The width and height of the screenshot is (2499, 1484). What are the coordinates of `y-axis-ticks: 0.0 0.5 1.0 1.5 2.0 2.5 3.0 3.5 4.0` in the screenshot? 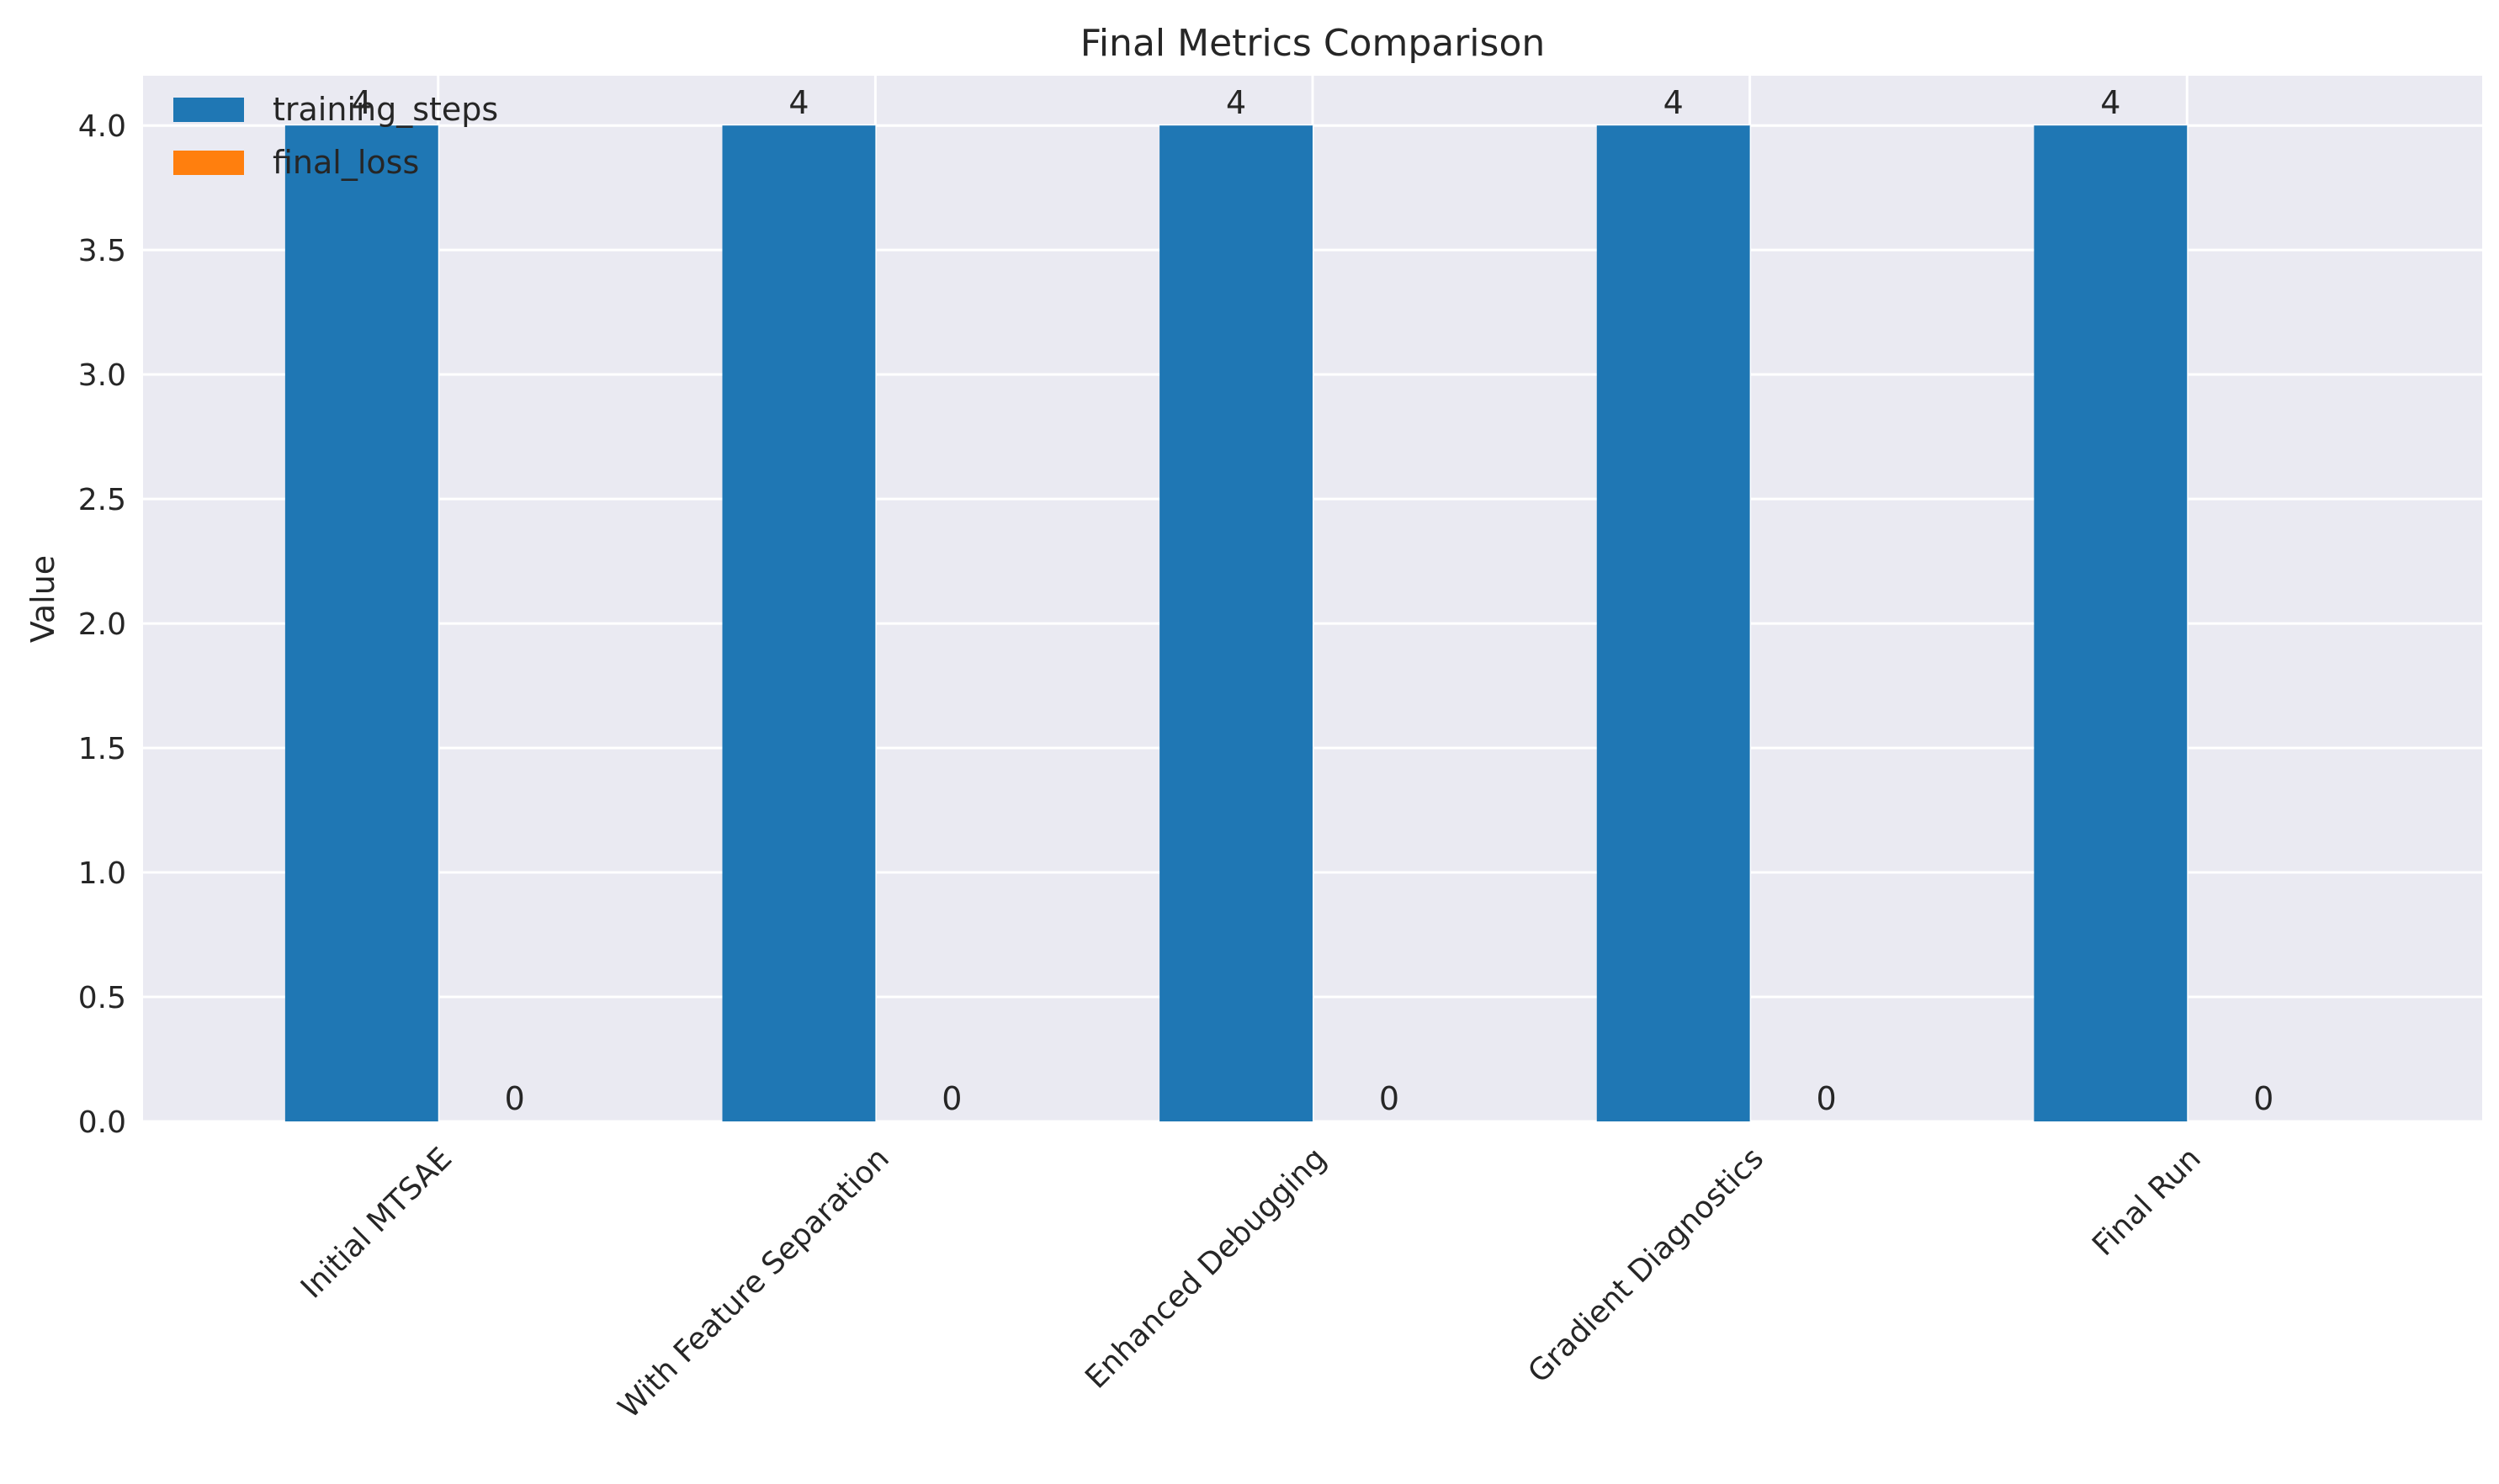 It's located at (102, 624).